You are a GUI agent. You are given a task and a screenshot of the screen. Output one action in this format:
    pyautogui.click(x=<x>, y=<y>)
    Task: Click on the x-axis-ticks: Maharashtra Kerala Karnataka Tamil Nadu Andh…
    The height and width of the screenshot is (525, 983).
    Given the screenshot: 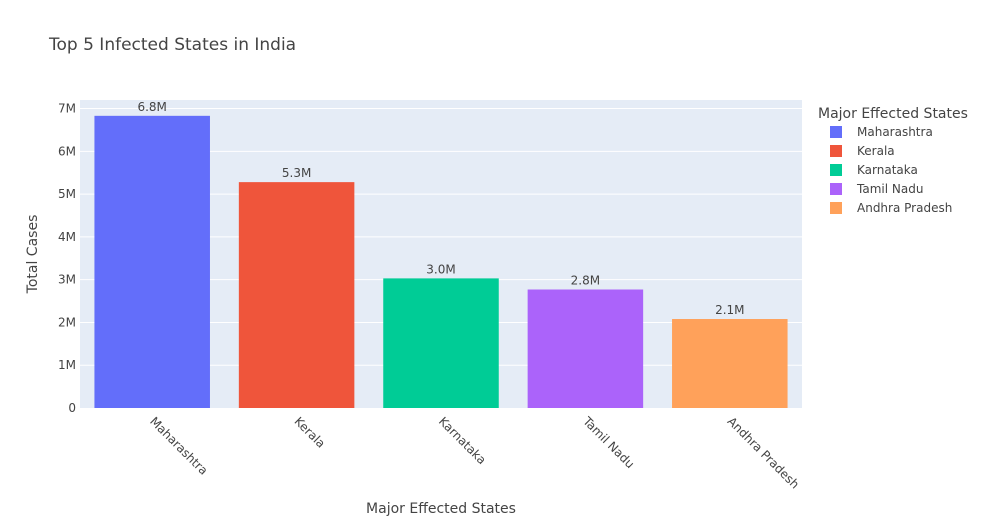 What is the action you would take?
    pyautogui.click(x=474, y=453)
    